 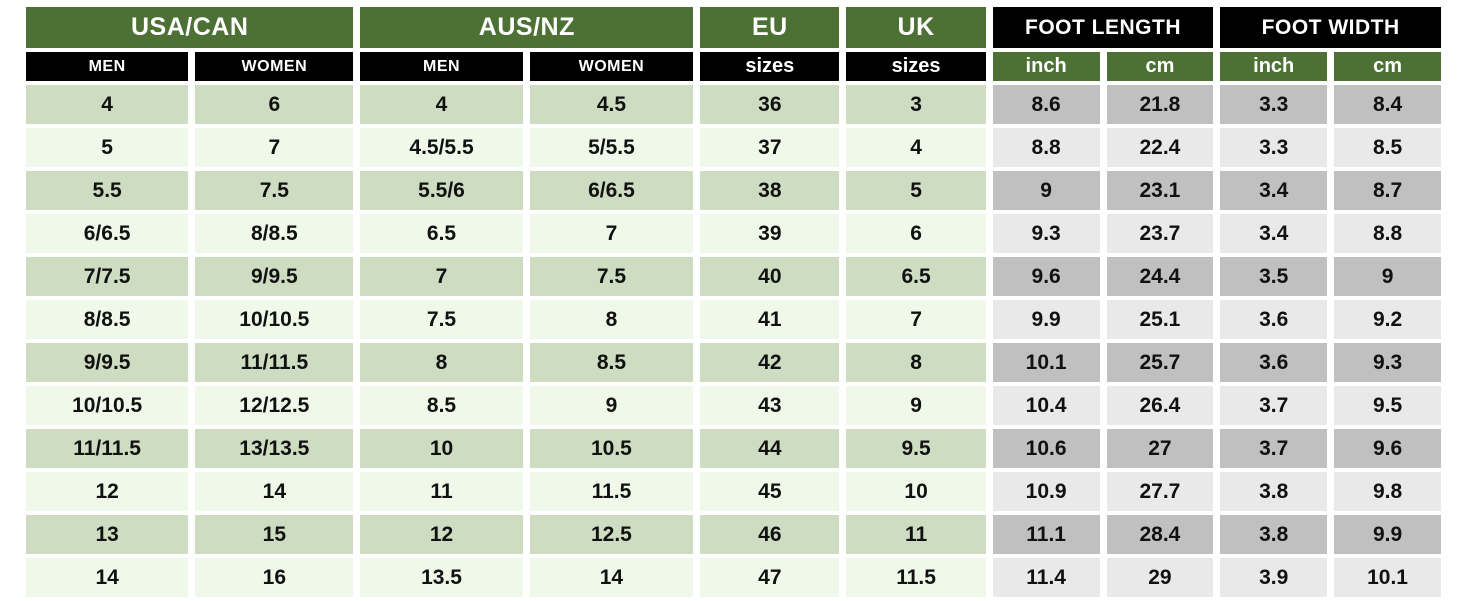 I want to click on table-cell: 23.7, so click(x=1160, y=233).